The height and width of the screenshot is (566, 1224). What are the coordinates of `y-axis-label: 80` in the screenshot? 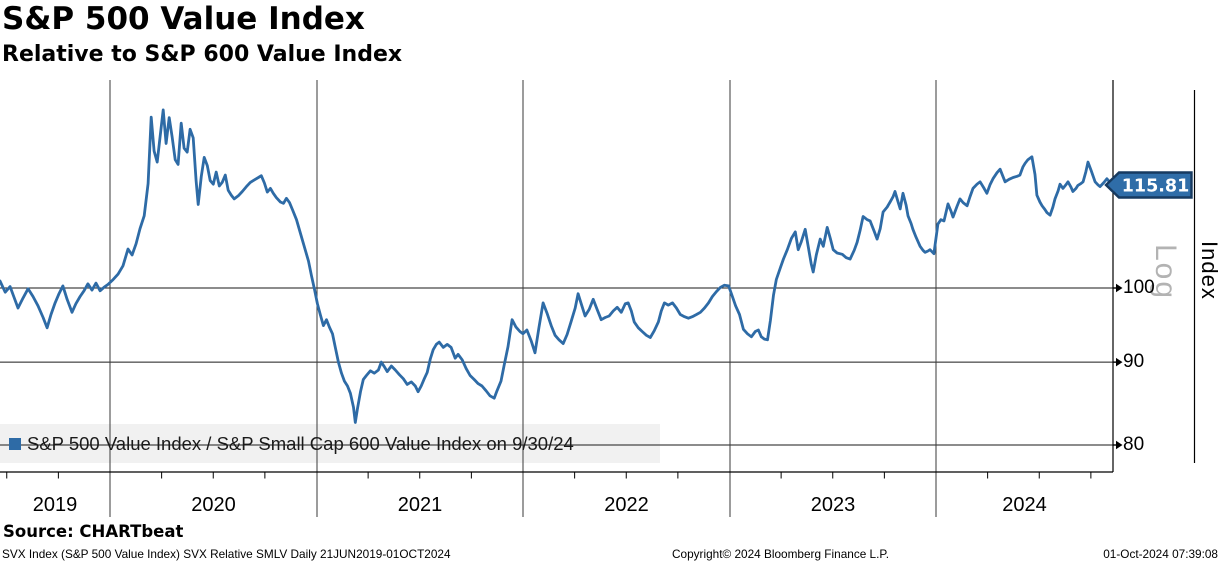 It's located at (1134, 444).